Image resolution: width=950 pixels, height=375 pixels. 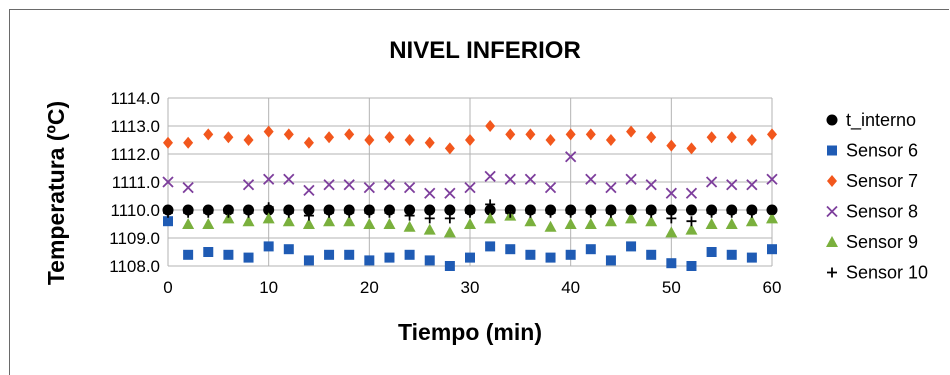 I want to click on y-axis-title: Temperatura (ºC), so click(x=56, y=193).